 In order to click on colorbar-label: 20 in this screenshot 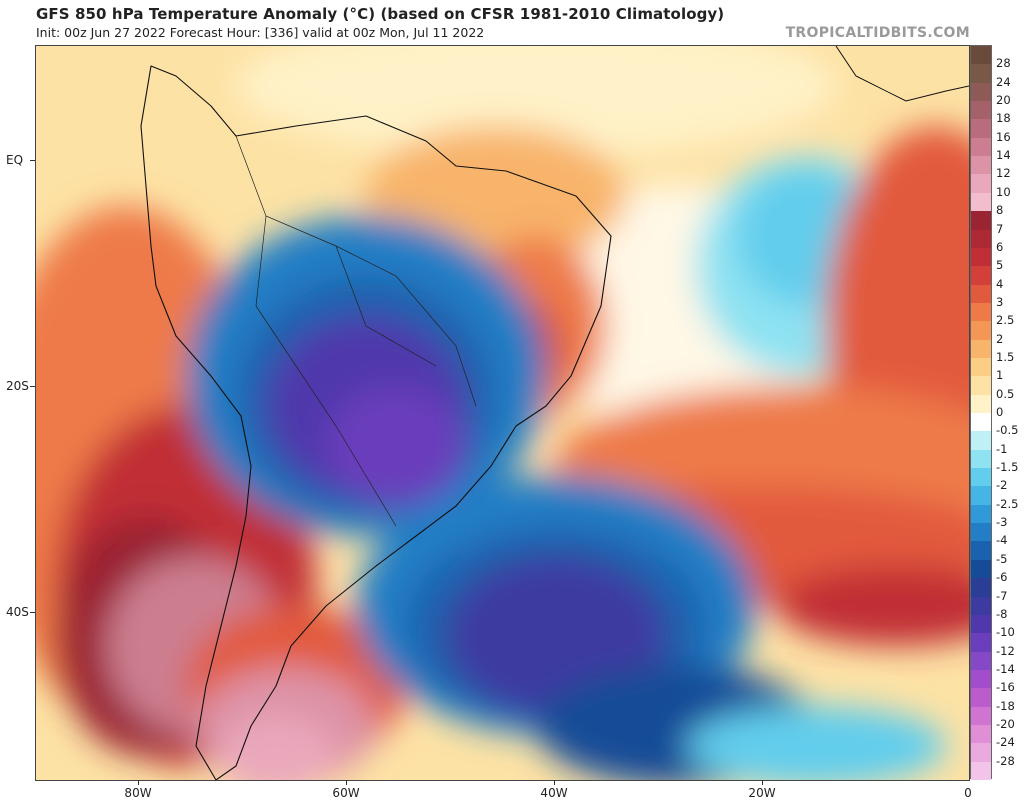, I will do `click(1003, 100)`.